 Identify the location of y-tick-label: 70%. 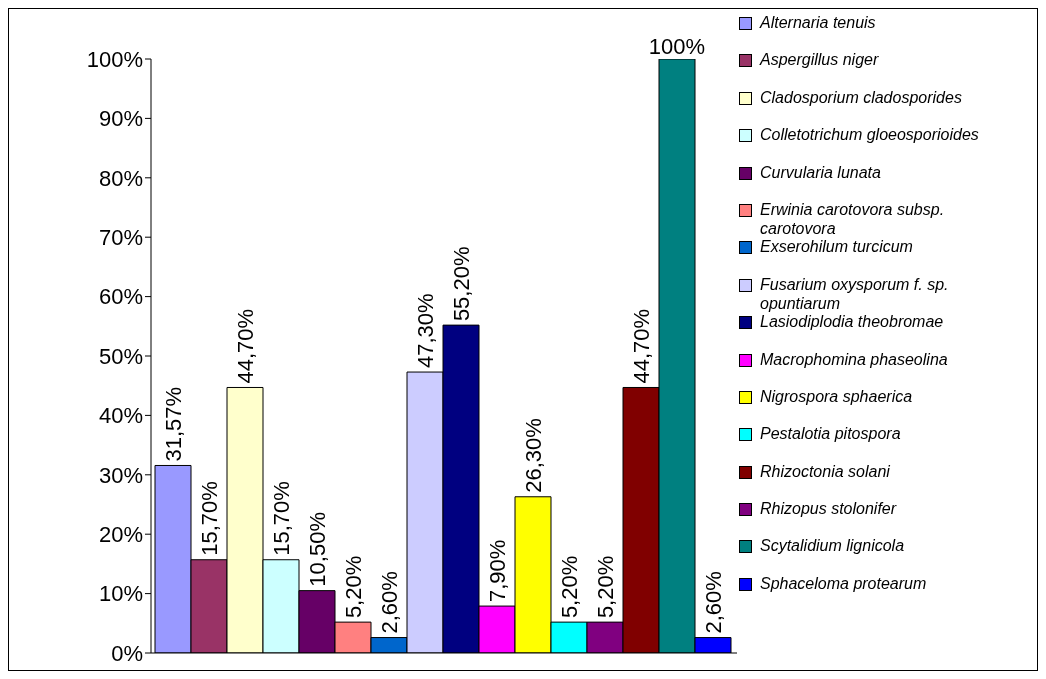
(120, 238).